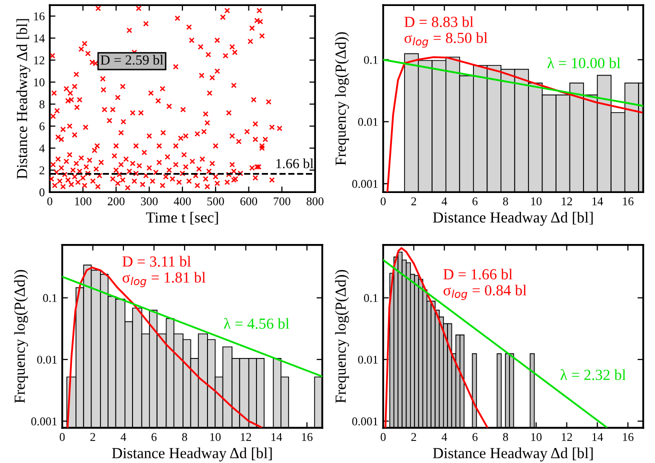 The width and height of the screenshot is (655, 463). What do you see at coordinates (83, 201) in the screenshot?
I see `x-tick-label: 100` at bounding box center [83, 201].